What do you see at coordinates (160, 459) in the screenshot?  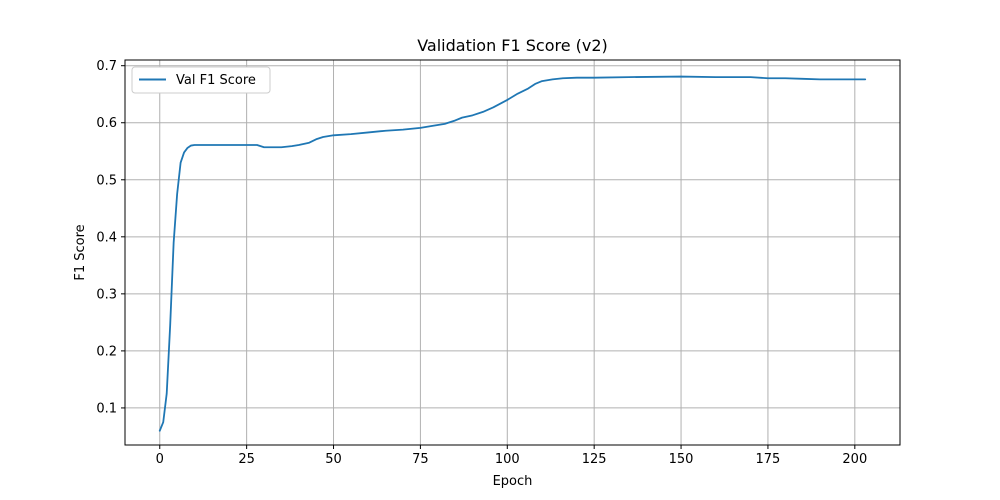 I see `x-tick-label: 0` at bounding box center [160, 459].